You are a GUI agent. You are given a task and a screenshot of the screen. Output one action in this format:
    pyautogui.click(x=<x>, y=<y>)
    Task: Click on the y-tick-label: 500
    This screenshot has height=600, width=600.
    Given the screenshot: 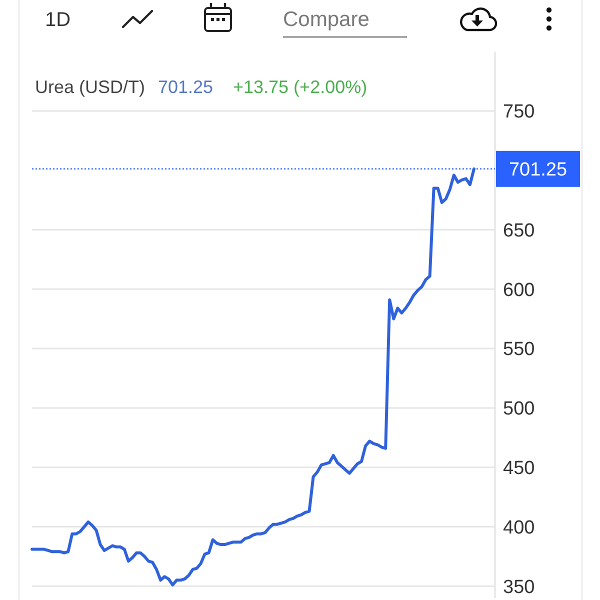 What is the action you would take?
    pyautogui.click(x=519, y=409)
    